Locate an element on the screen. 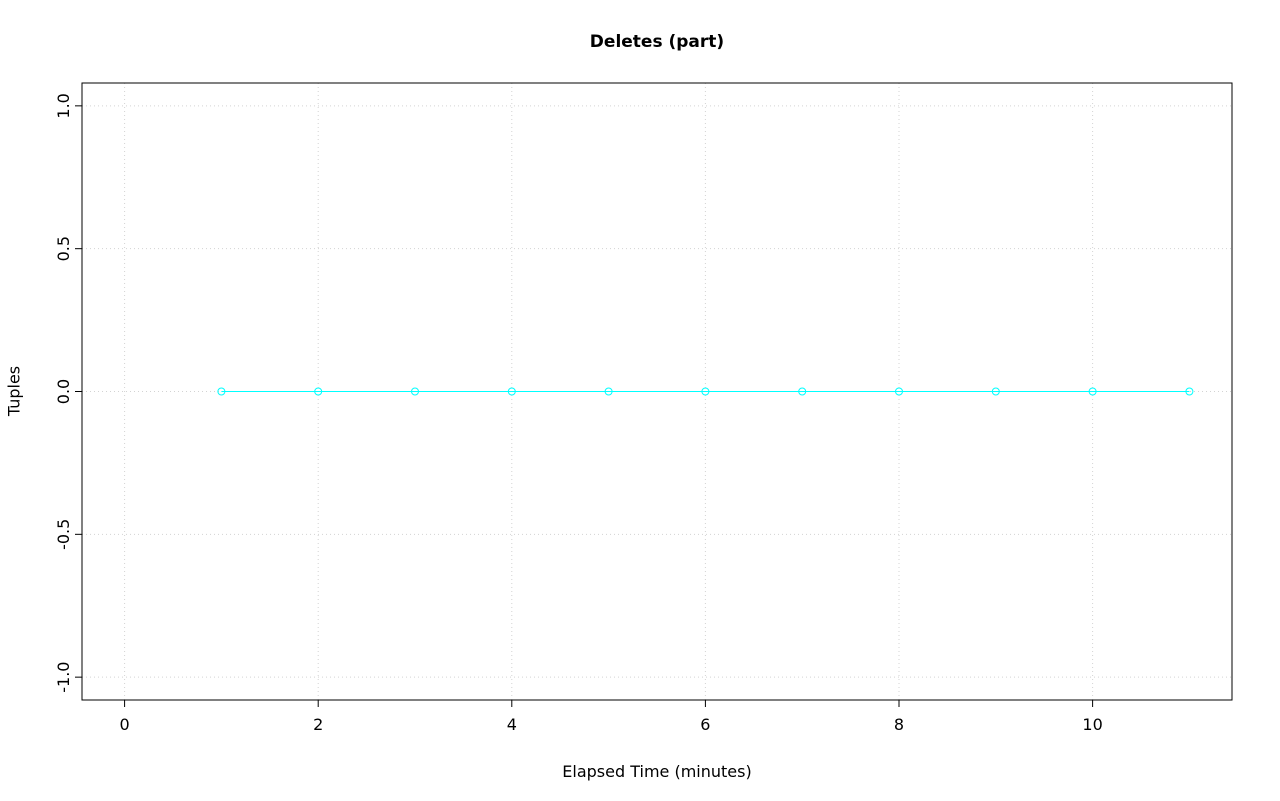  y-tick-label: 0.0 is located at coordinates (63, 391).